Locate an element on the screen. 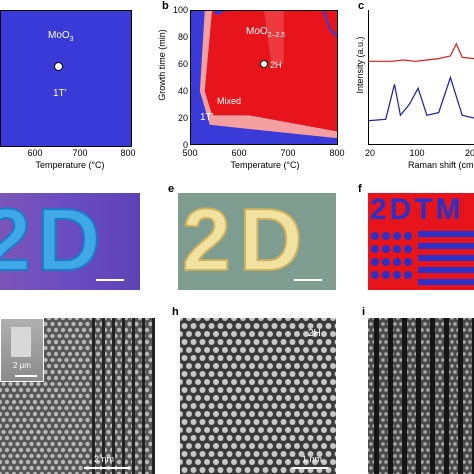 Image resolution: width=474 pixels, height=474 pixels. panel-d-image: 2D is located at coordinates (70, 241).